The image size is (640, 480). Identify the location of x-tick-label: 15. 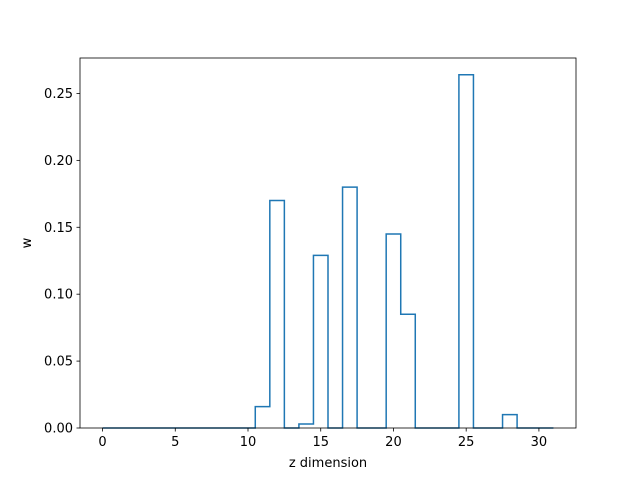
(320, 442).